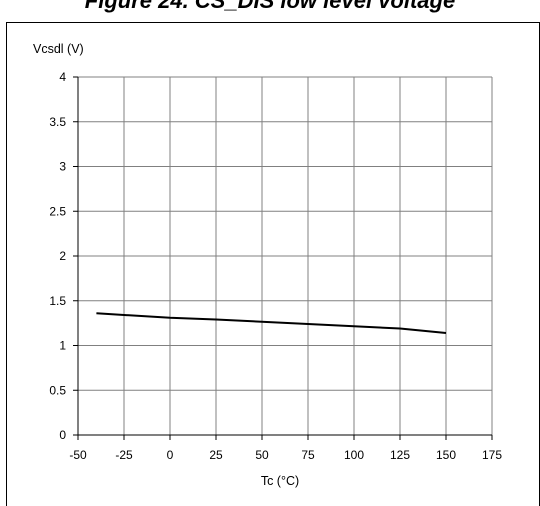 The image size is (540, 506). I want to click on y-tick-label: 3.5, so click(57, 122).